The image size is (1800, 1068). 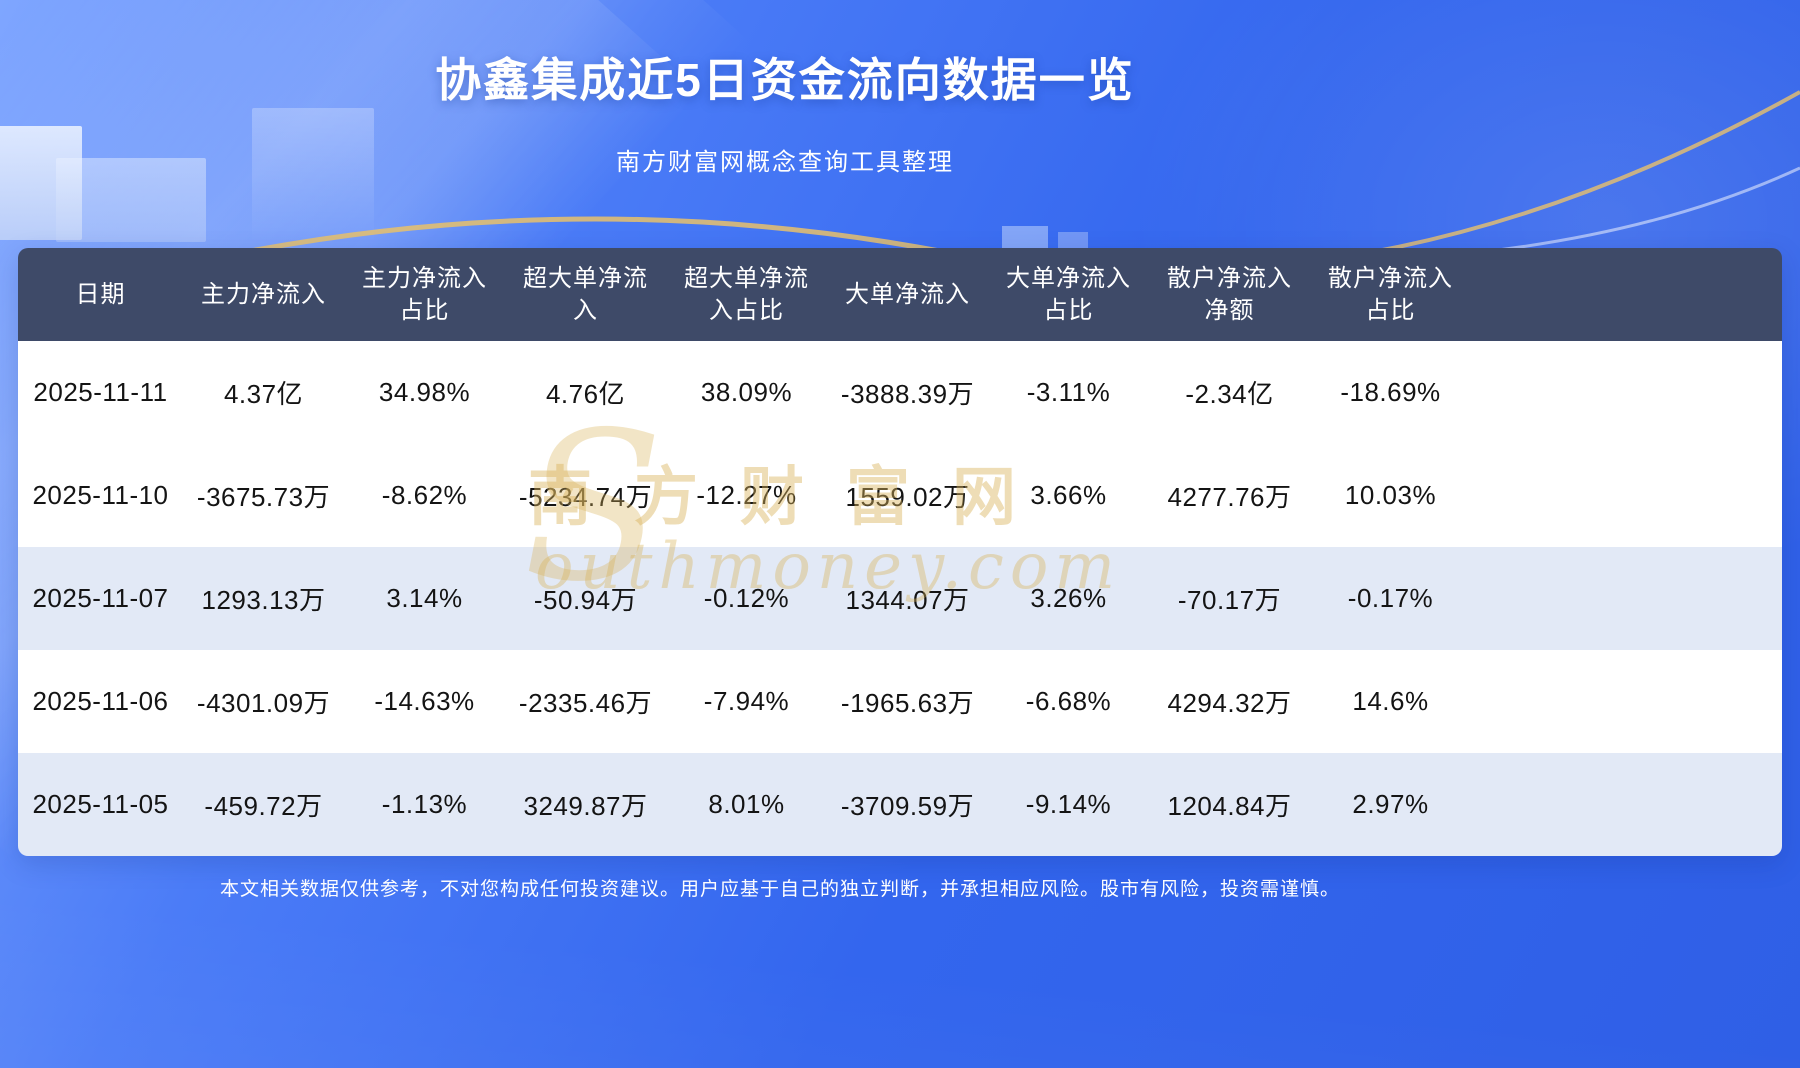 I want to click on value-cell: 4277.76万, so click(x=1229, y=497).